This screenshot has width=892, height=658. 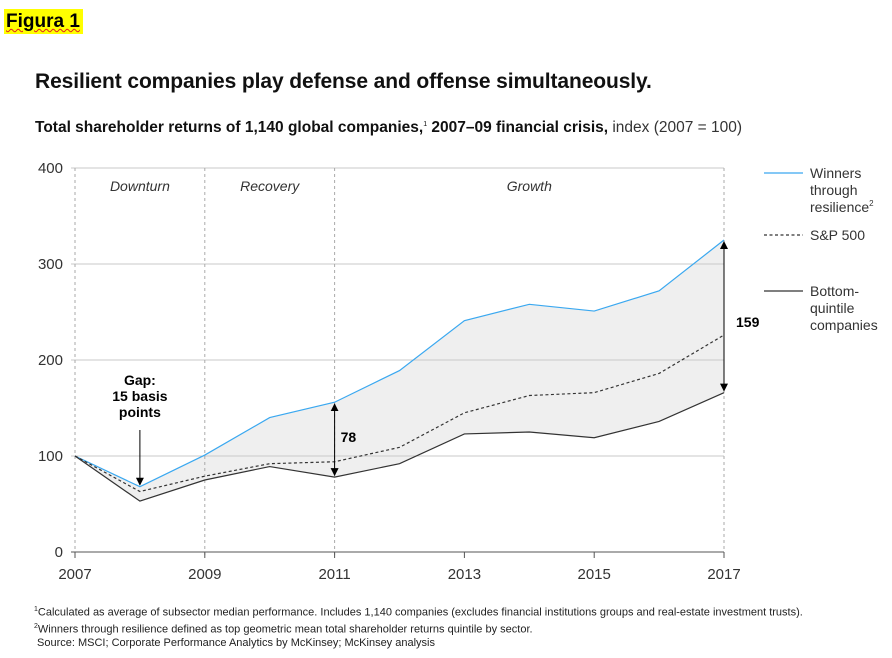 I want to click on y-tick-label: 0, so click(x=59, y=552).